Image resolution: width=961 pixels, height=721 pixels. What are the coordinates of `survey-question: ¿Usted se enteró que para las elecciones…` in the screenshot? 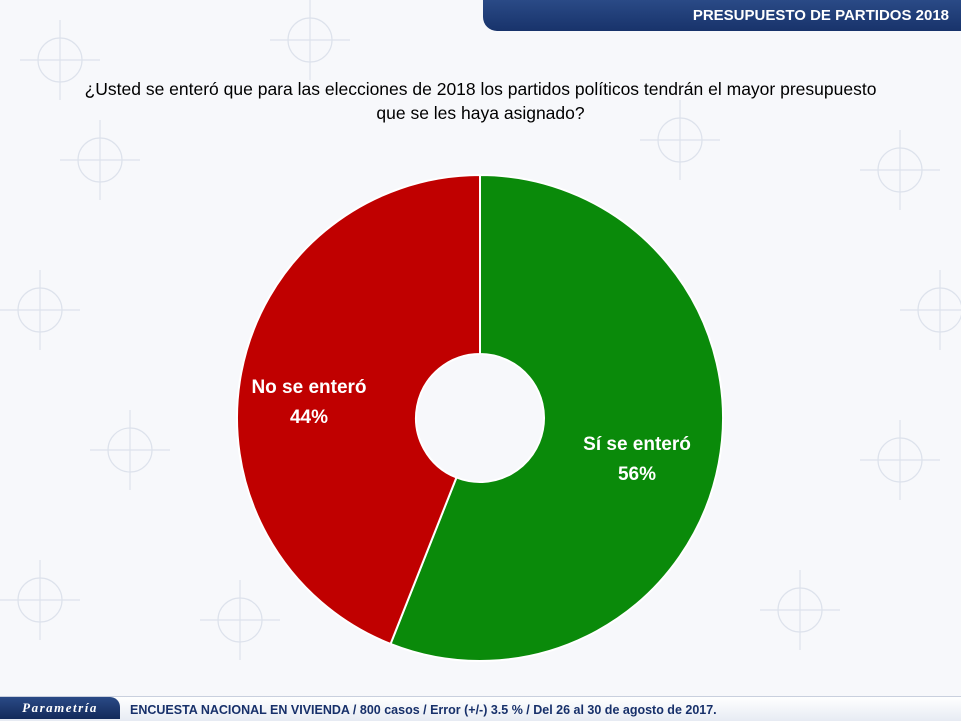 It's located at (480, 101).